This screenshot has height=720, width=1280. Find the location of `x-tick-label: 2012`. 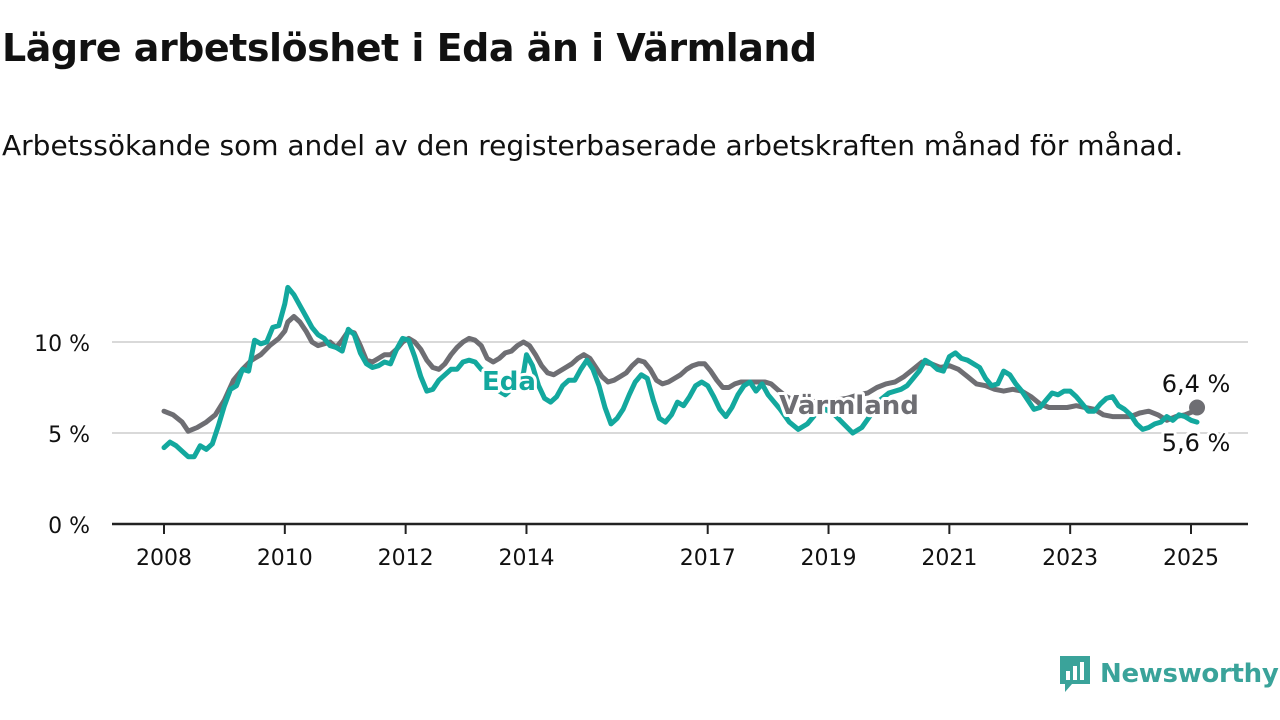

x-tick-label: 2012 is located at coordinates (406, 558).